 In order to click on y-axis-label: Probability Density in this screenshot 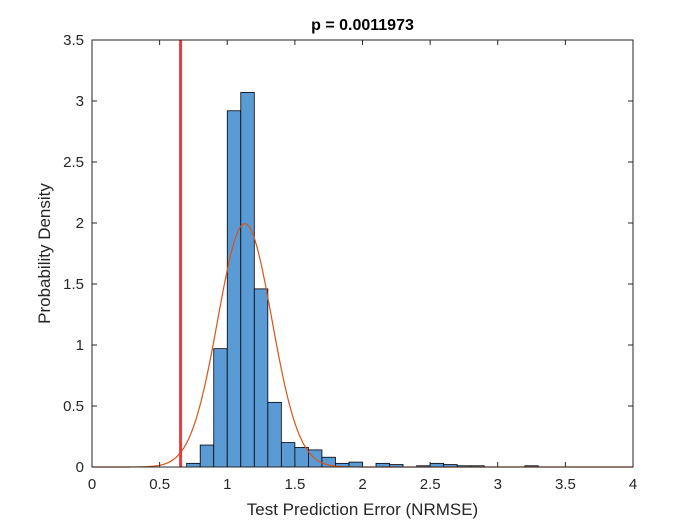, I will do `click(44, 253)`.